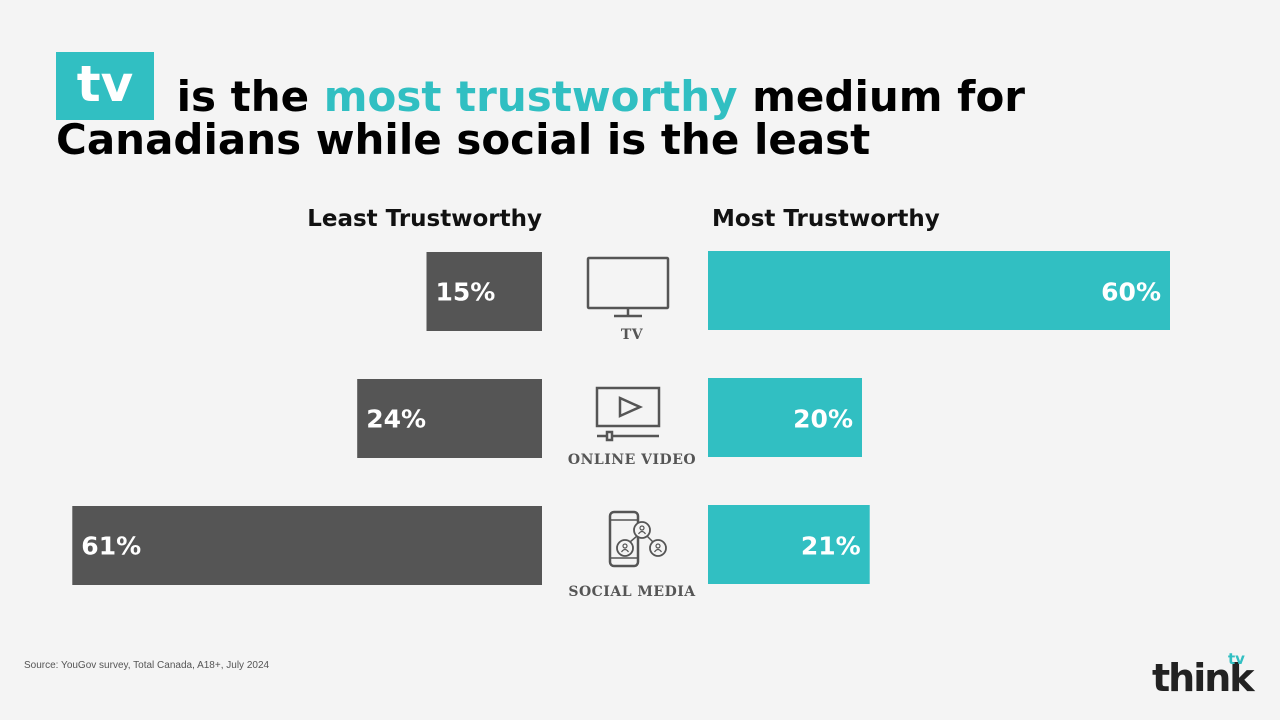 The width and height of the screenshot is (1280, 720). I want to click on title-line2: Canadians while social is the least, so click(463, 139).